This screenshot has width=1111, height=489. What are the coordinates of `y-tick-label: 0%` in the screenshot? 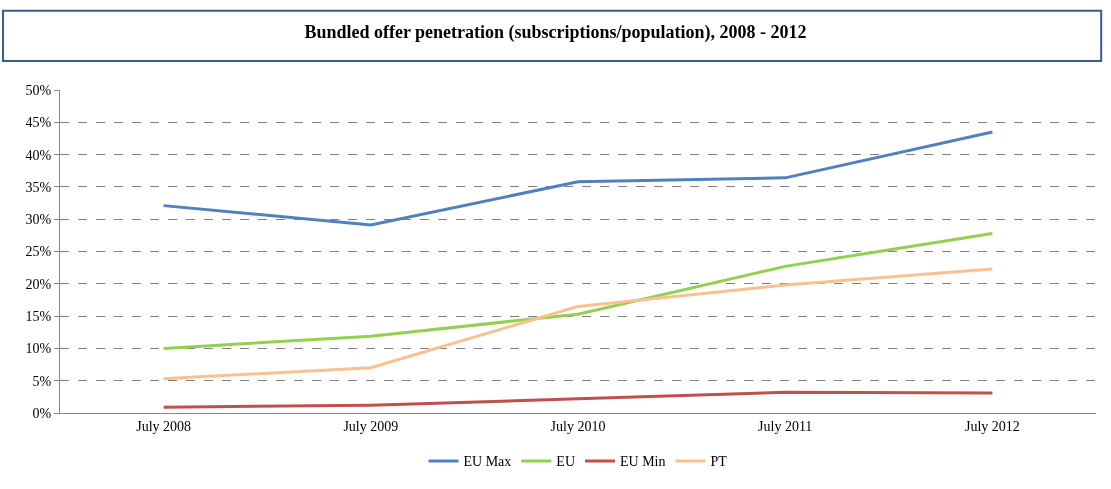 It's located at (42, 413).